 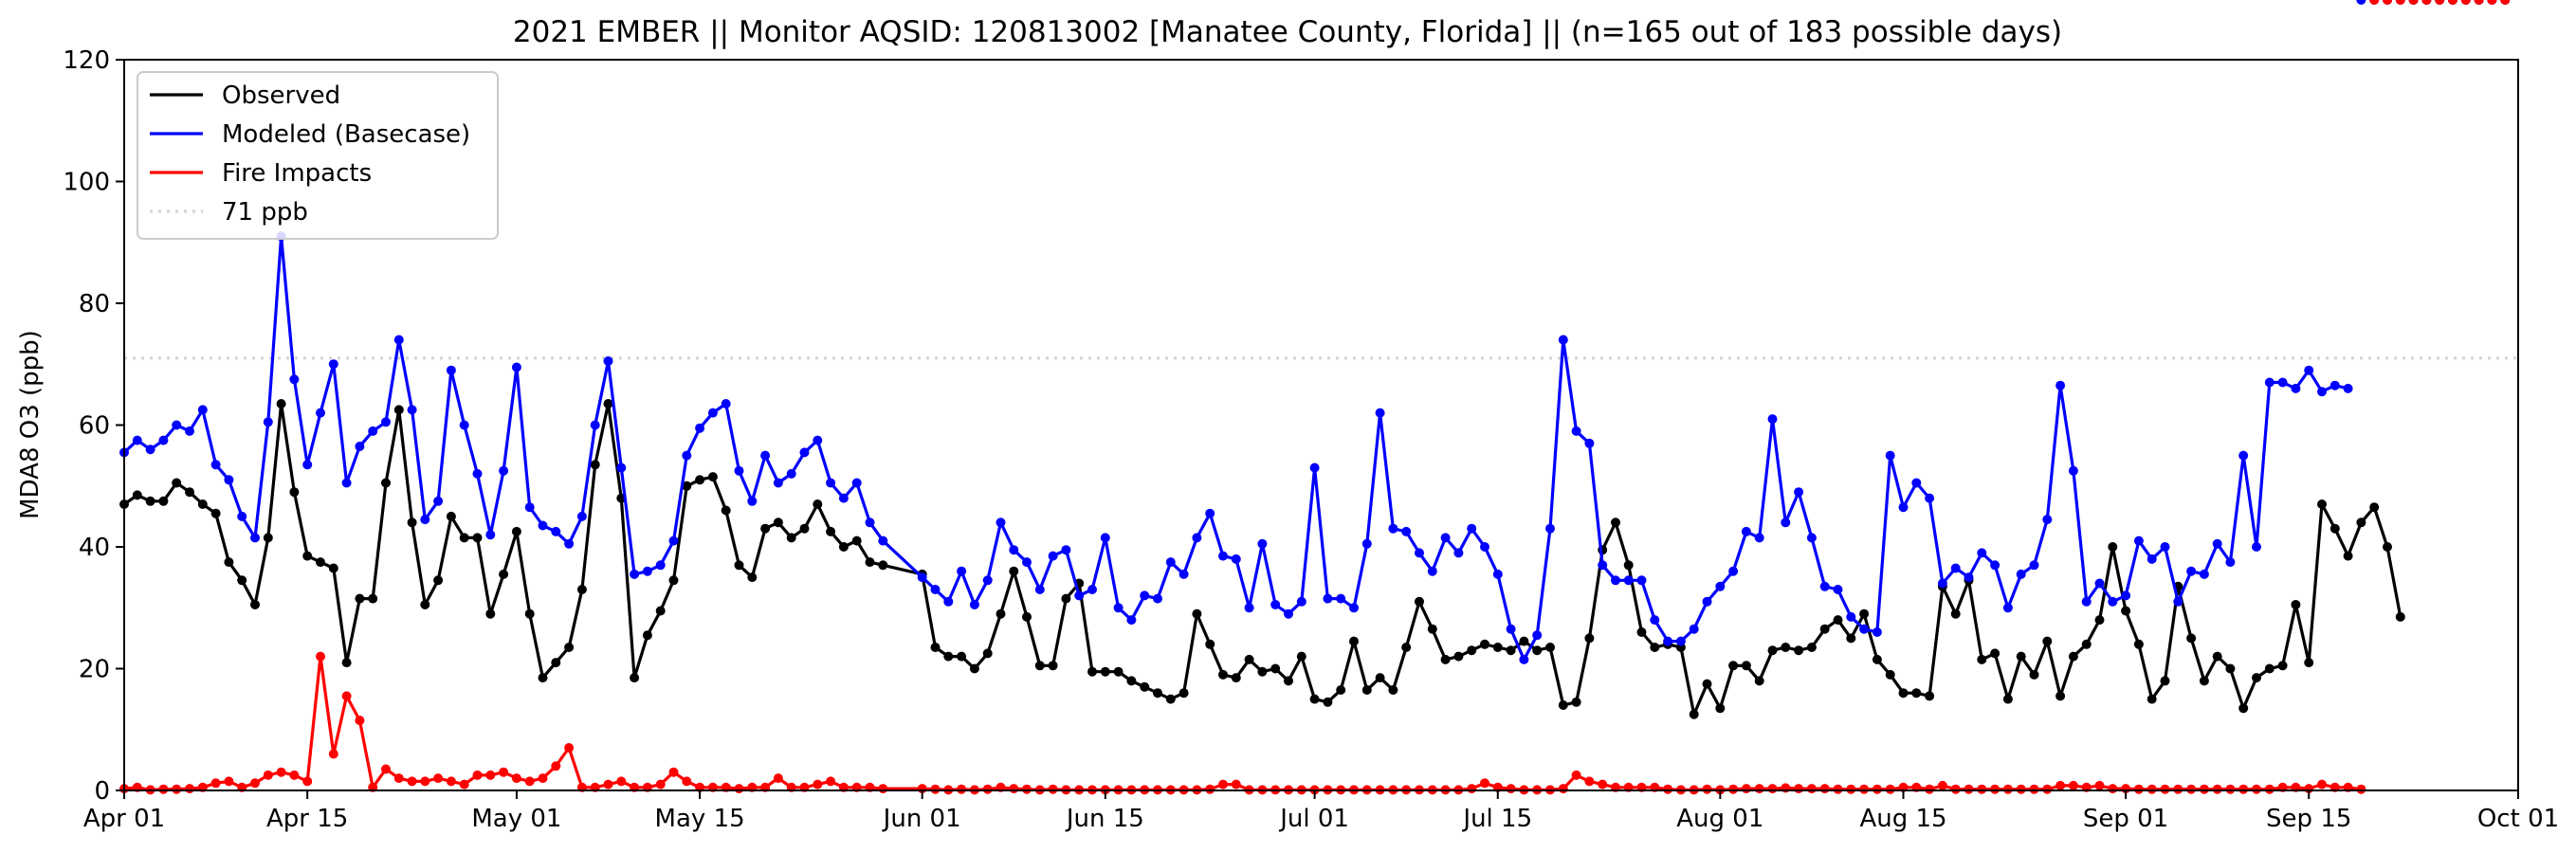 I want to click on y-tick-label: 120, so click(x=86, y=60).